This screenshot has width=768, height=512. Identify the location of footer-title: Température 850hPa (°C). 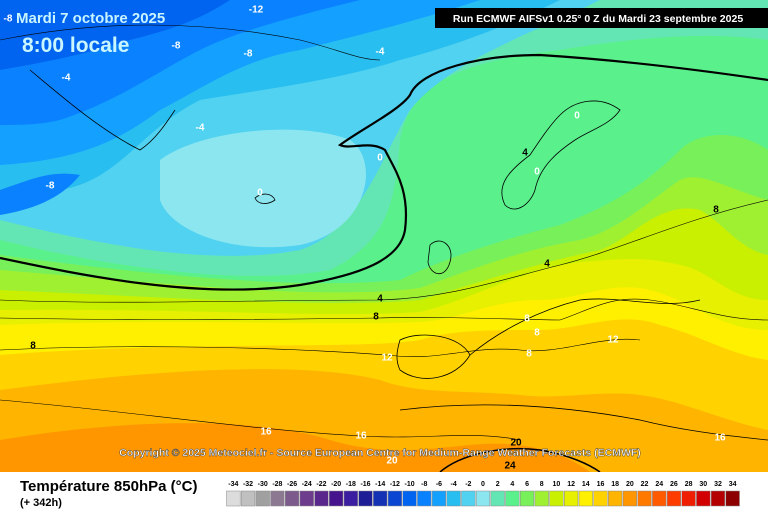
(108, 486).